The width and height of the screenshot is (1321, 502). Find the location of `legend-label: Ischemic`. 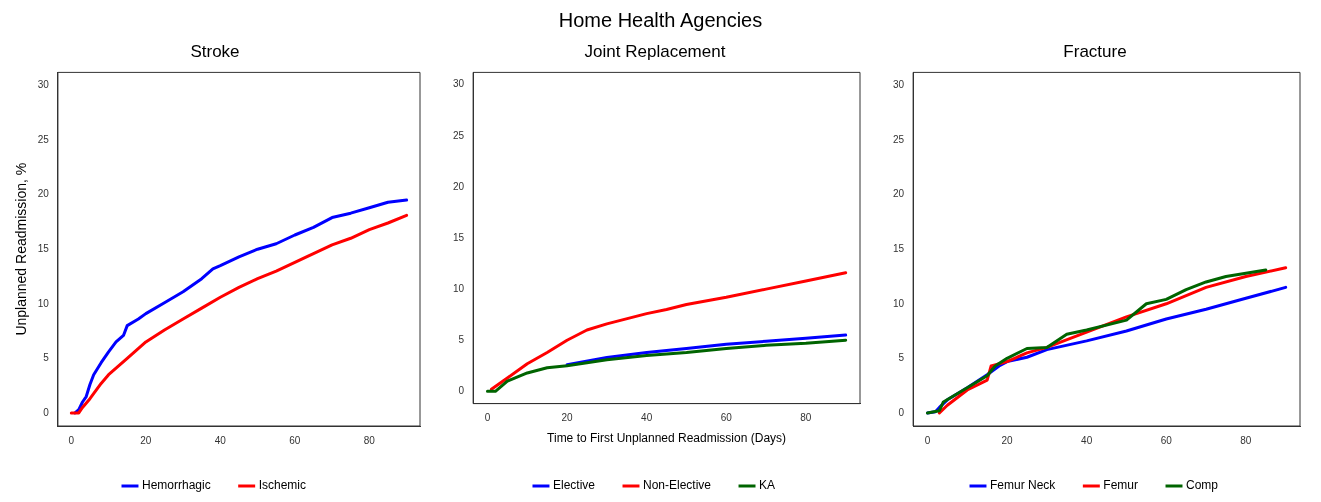

legend-label: Ischemic is located at coordinates (282, 485).